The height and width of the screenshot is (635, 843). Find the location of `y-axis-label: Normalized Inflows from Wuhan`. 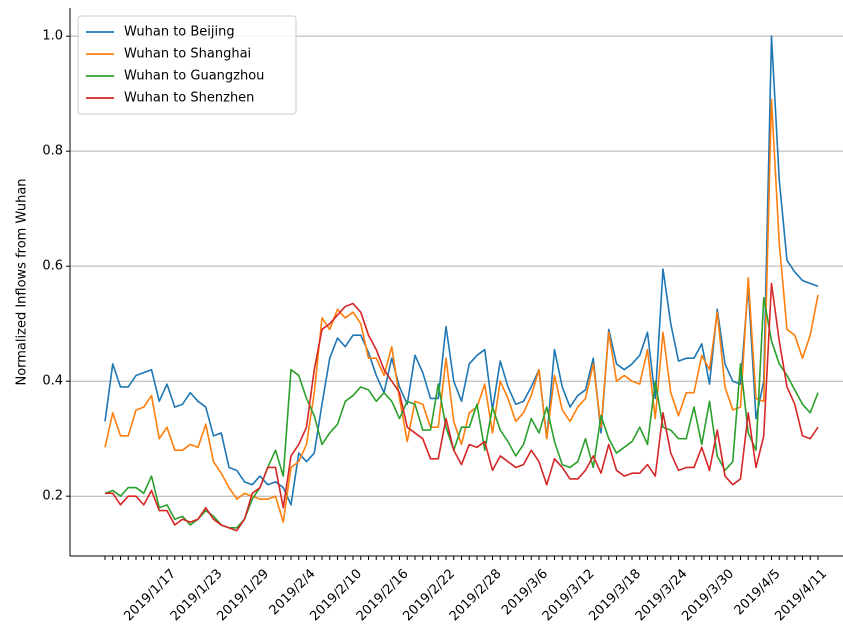

y-axis-label: Normalized Inflows from Wuhan is located at coordinates (22, 281).